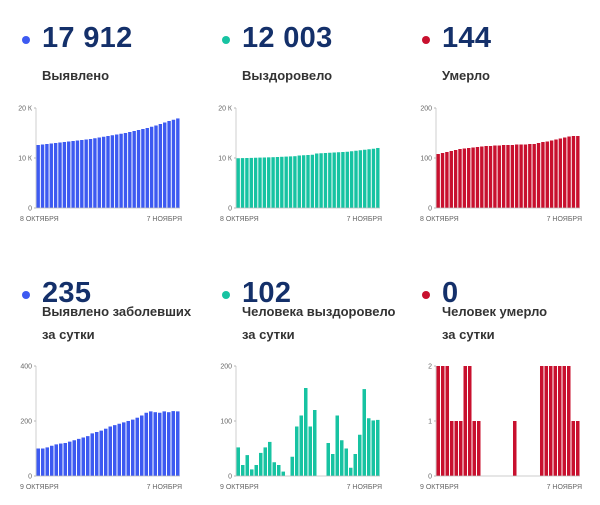 This screenshot has width=600, height=505. What do you see at coordinates (76, 75) in the screenshot?
I see `caption-line: Выявлено` at bounding box center [76, 75].